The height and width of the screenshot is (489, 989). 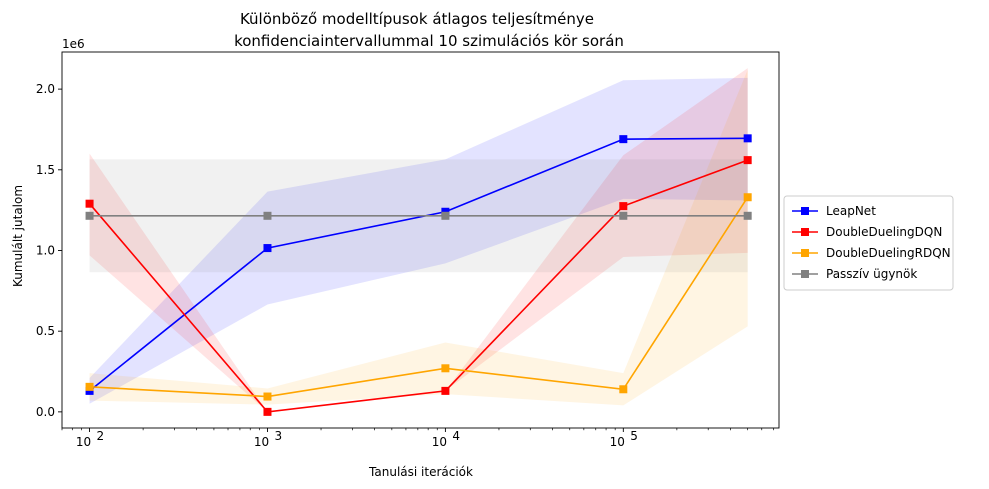 I want to click on y-axis-label: Kumulált jutalom, so click(x=18, y=236).